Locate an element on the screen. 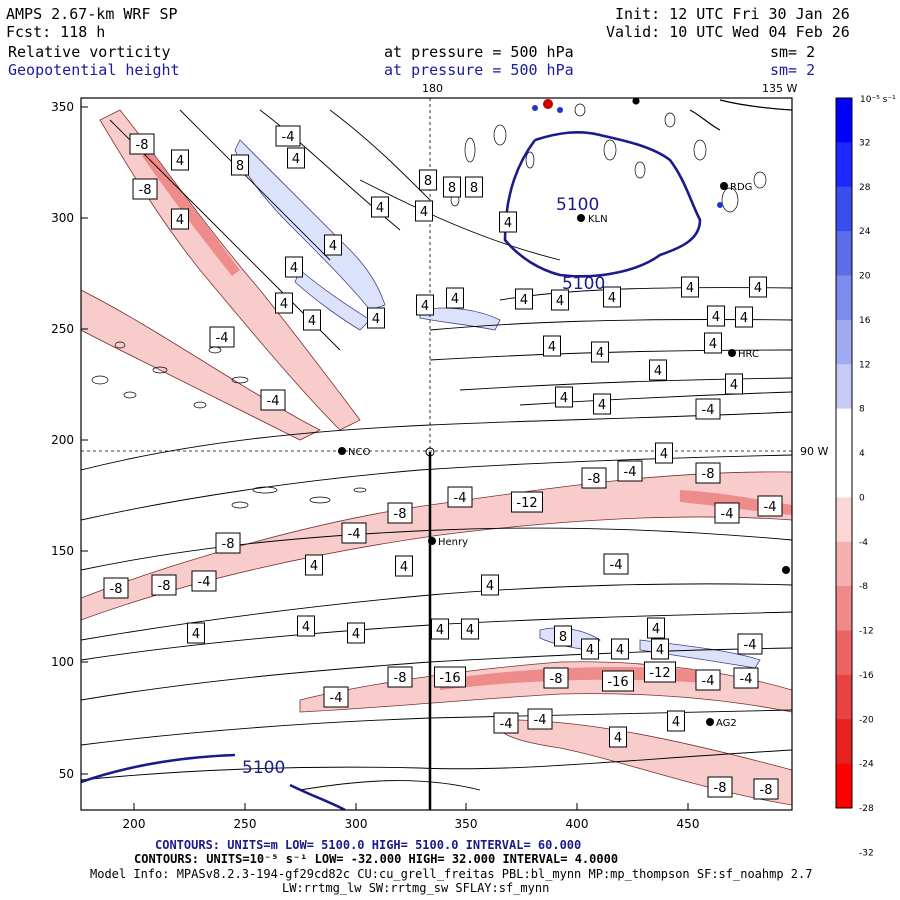 Image resolution: width=900 pixels, height=900 pixels. station-dot-kln is located at coordinates (581, 218).